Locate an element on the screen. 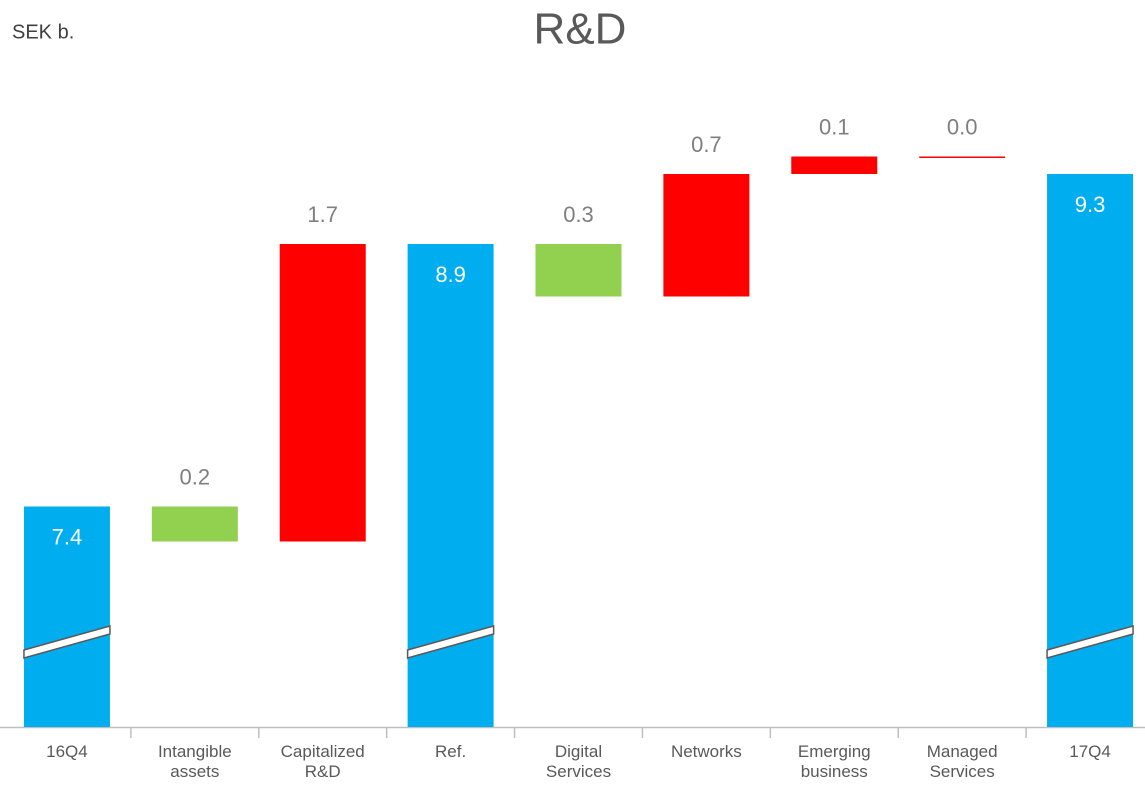 The height and width of the screenshot is (790, 1145). value-label: 0.2 is located at coordinates (195, 476).